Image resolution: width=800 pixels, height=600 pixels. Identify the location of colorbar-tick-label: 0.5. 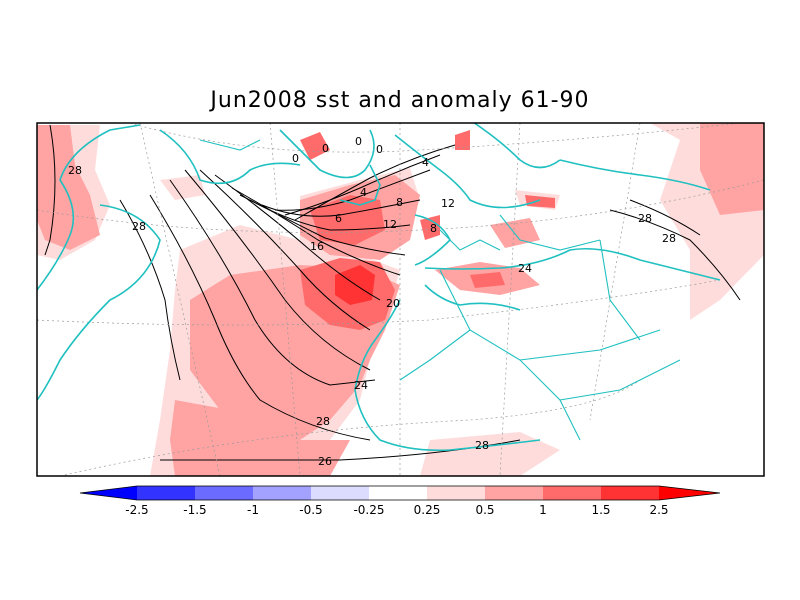
(484, 510).